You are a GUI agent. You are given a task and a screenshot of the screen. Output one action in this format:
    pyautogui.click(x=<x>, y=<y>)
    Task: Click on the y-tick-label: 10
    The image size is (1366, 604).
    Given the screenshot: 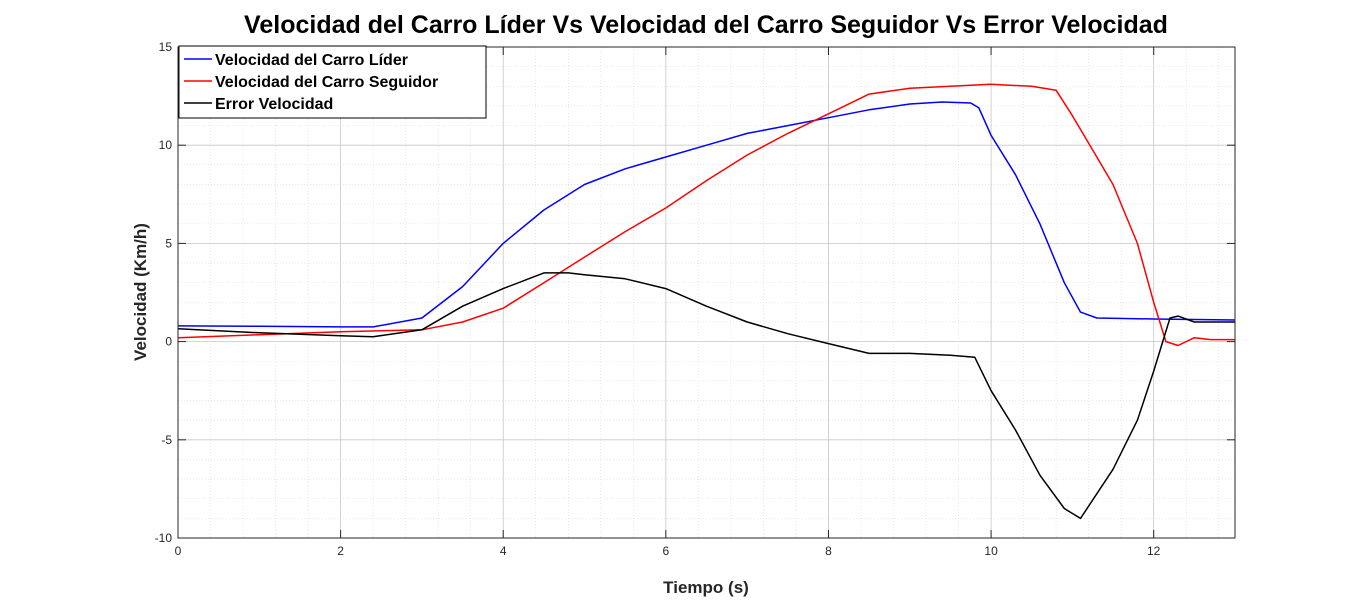 What is the action you would take?
    pyautogui.click(x=166, y=145)
    